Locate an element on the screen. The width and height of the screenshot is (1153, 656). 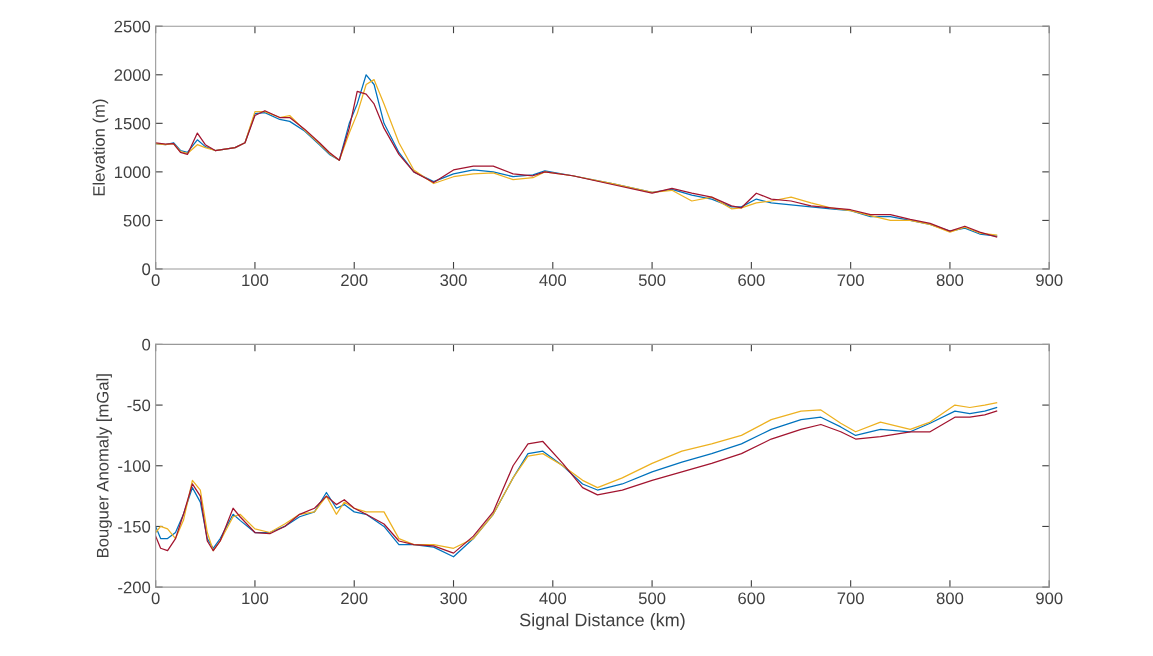
y-axis-title: Bouguer Anomaly [mGal] is located at coordinates (104, 466).